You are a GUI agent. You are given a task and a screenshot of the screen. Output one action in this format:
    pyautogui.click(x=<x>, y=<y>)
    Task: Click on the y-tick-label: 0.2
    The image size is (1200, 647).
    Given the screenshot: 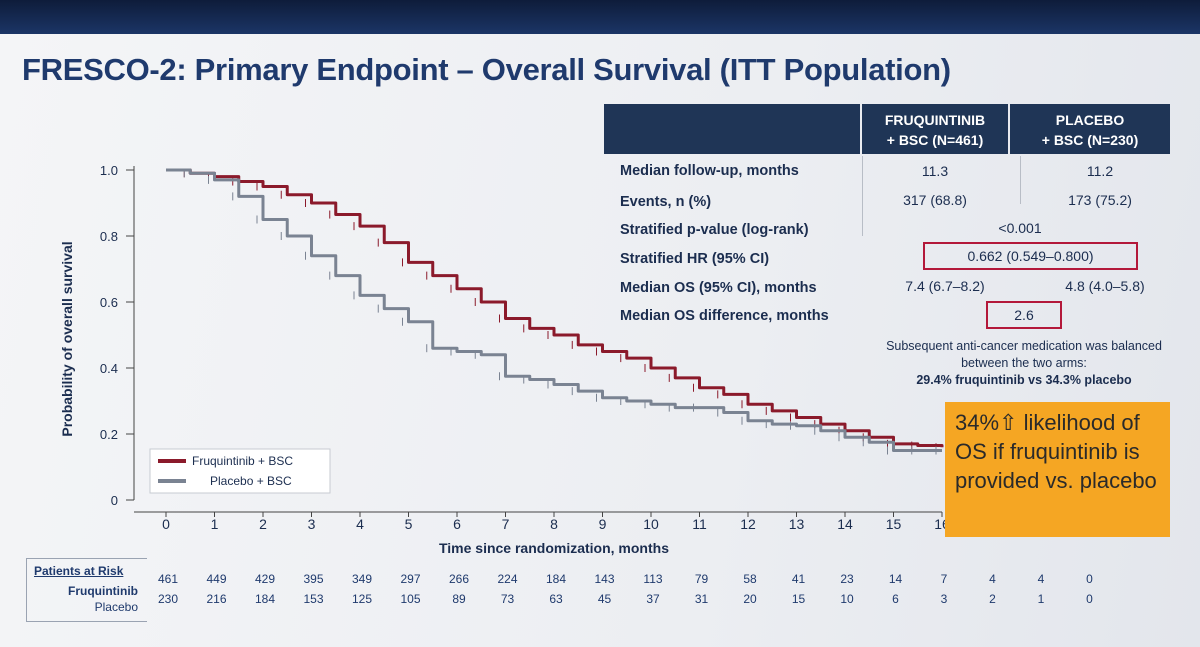 What is the action you would take?
    pyautogui.click(x=109, y=434)
    